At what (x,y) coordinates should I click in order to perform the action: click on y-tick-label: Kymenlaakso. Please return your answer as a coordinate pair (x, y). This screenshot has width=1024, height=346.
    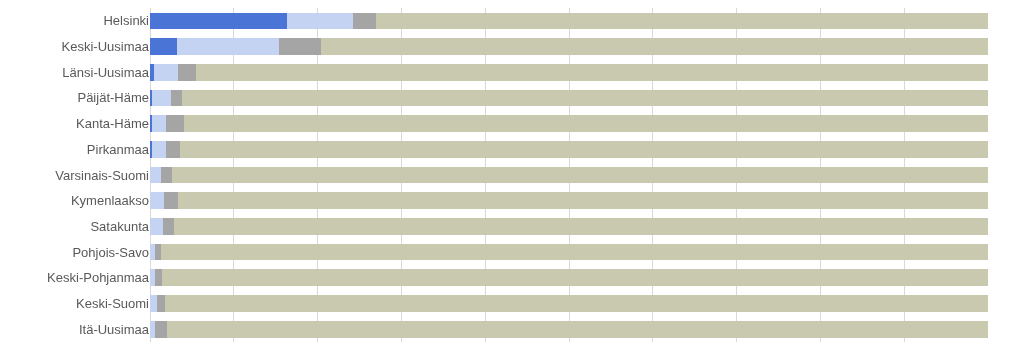
    Looking at the image, I should click on (109, 201).